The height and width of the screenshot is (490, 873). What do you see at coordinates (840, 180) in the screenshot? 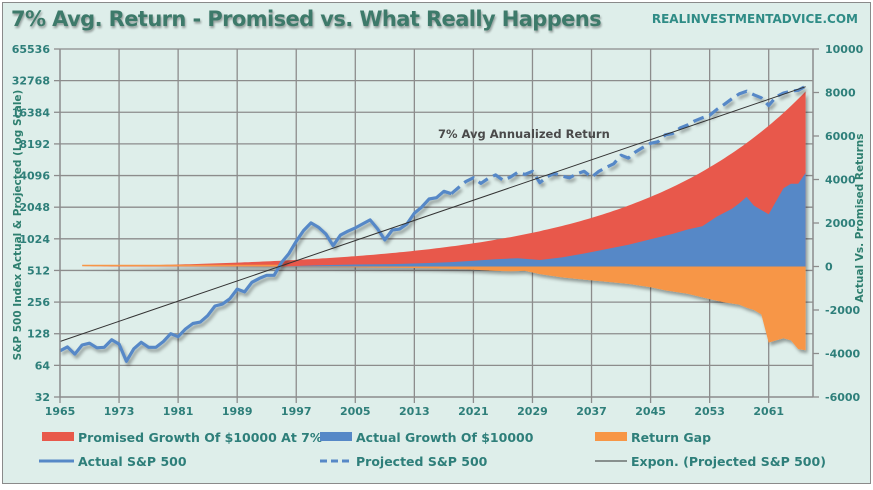
I see `y-right-tick-label: 4000` at bounding box center [840, 180].